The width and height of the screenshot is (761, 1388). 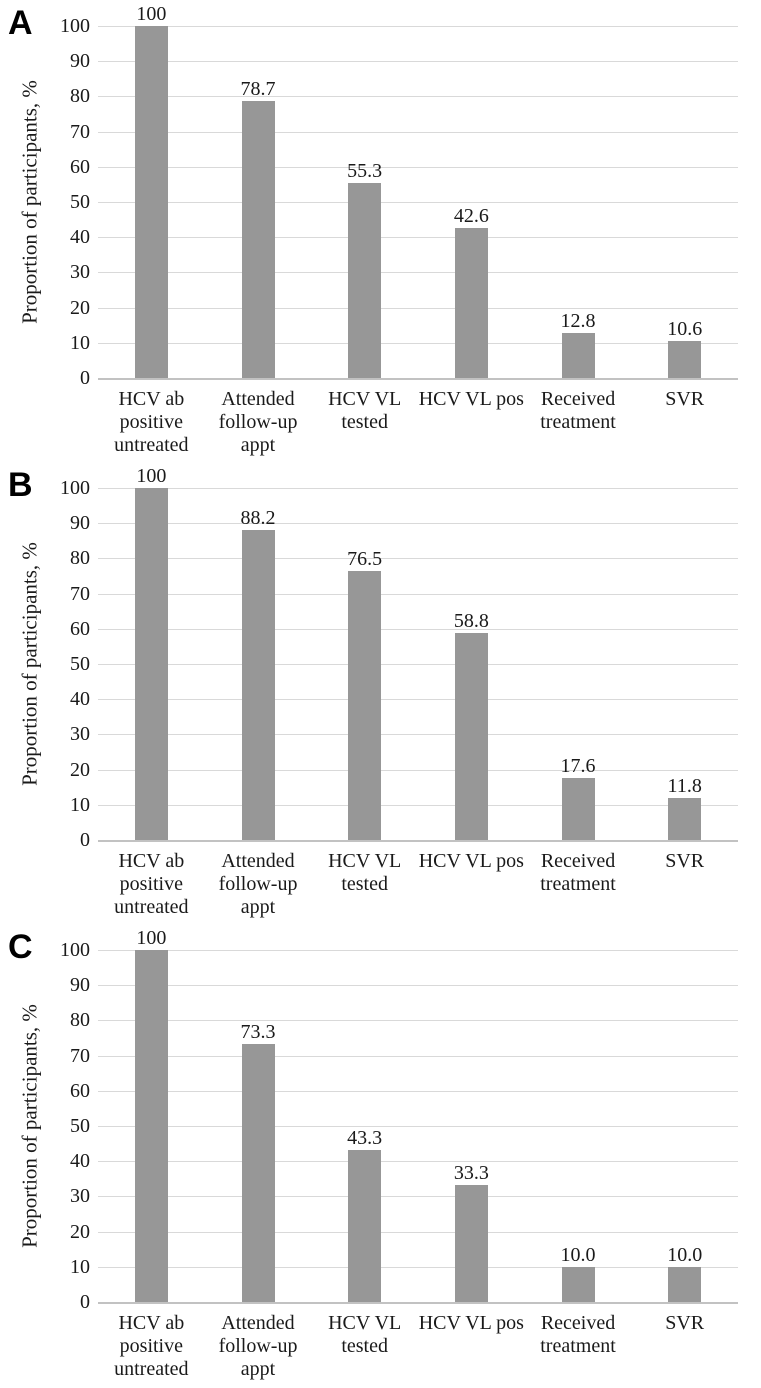 What do you see at coordinates (685, 808) in the screenshot?
I see `bar: 11.8` at bounding box center [685, 808].